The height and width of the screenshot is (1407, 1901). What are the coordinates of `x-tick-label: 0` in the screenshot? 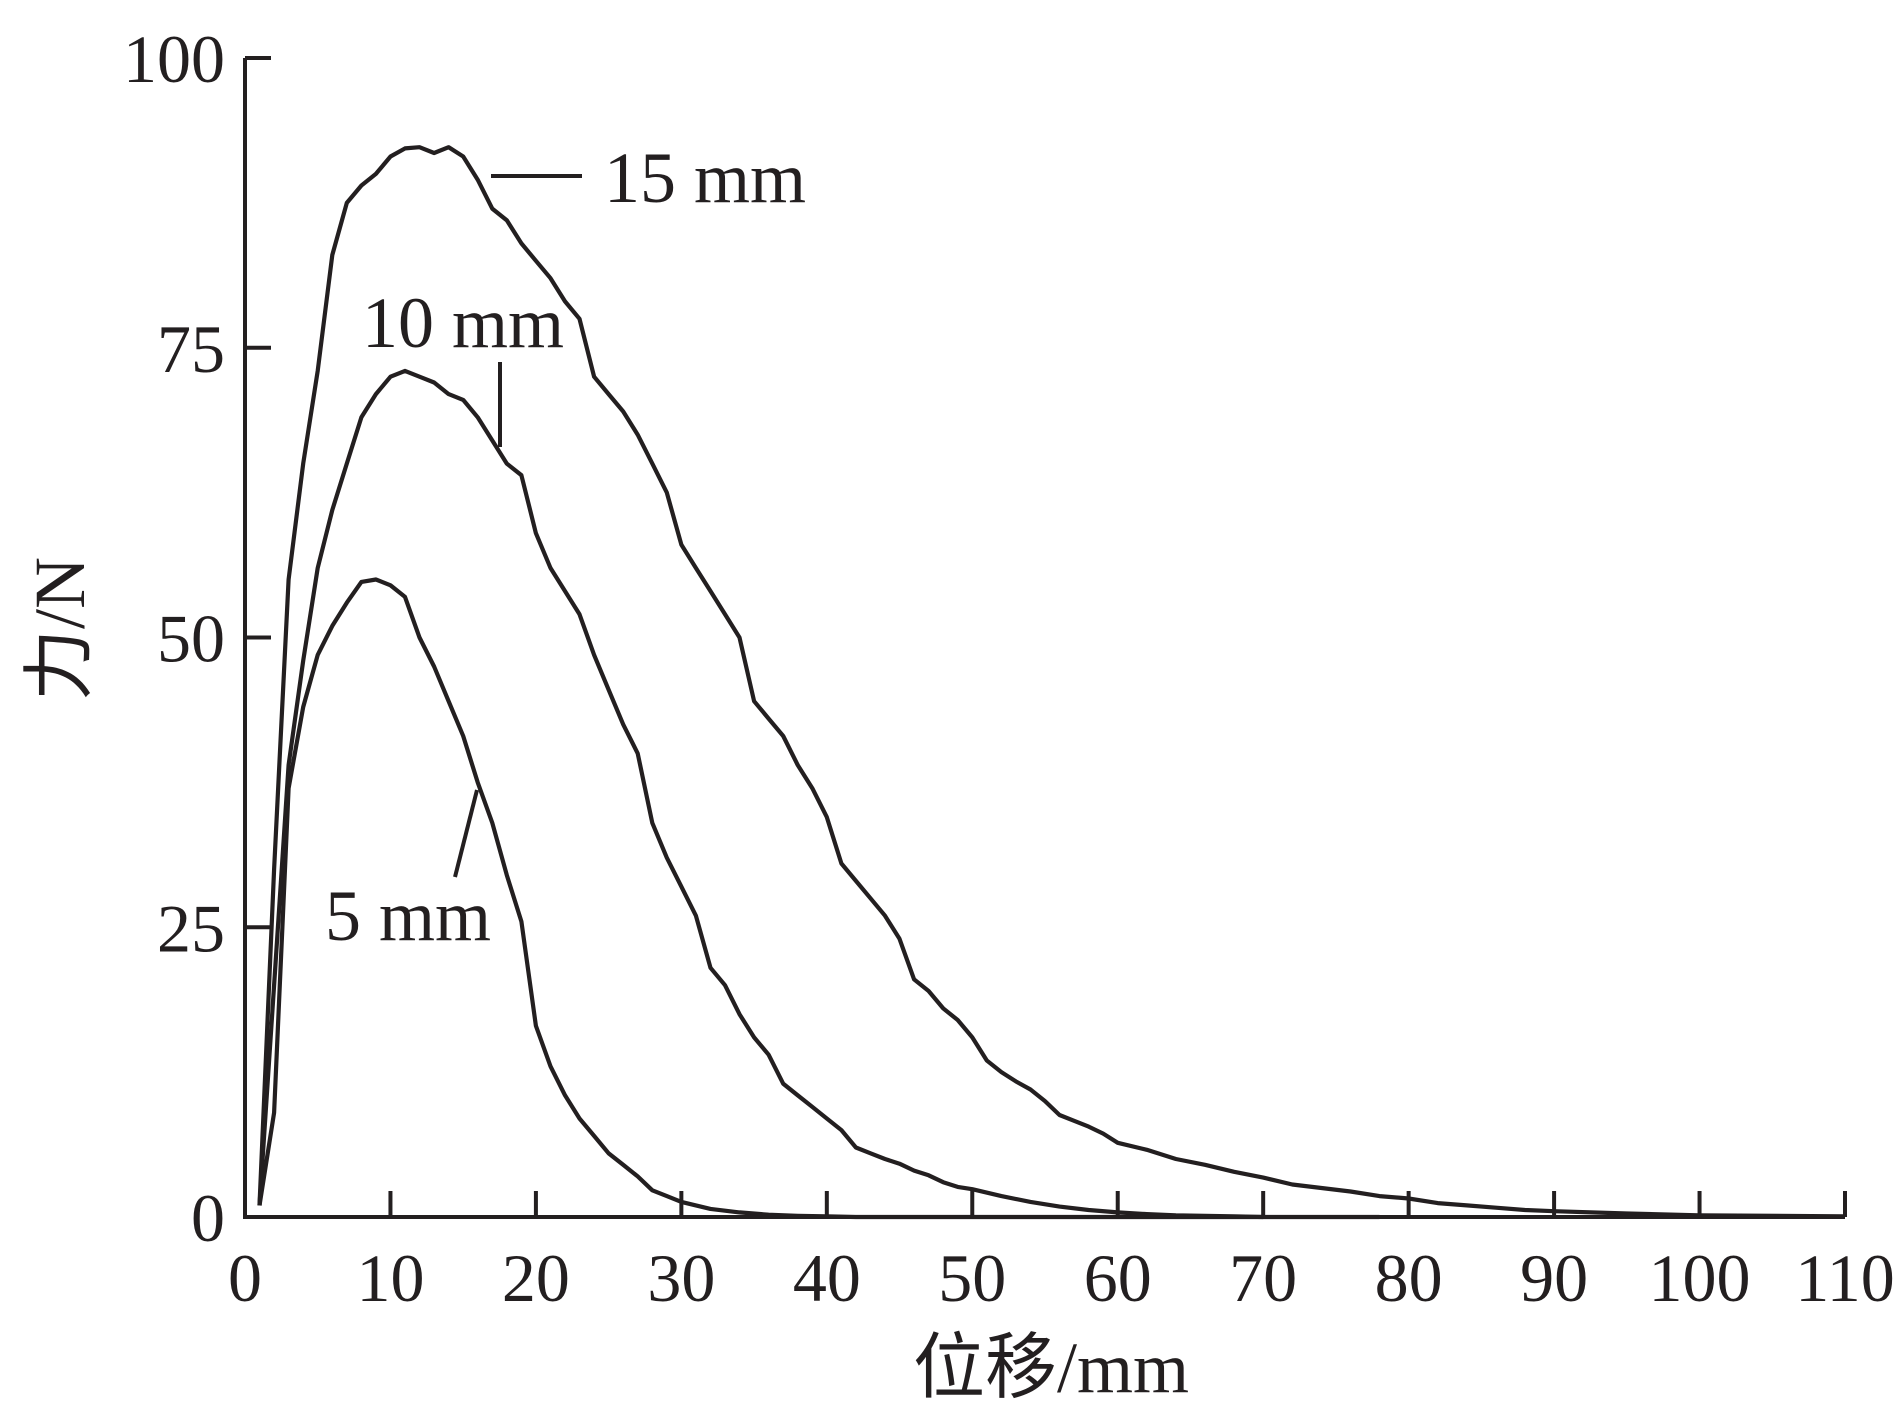 It's located at (245, 1278).